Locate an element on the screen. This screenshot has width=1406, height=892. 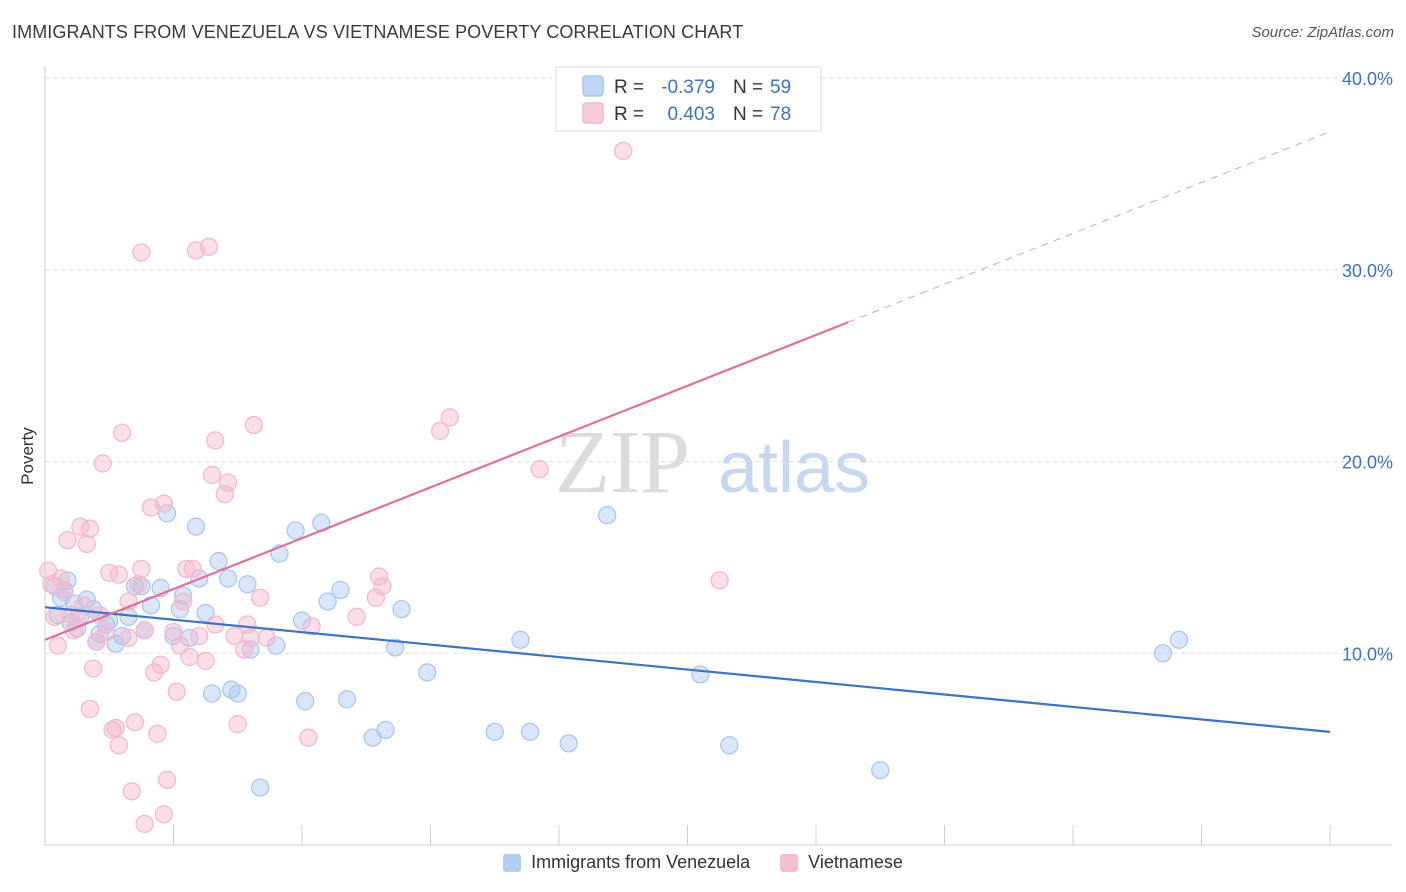
y-tick-label-1: 20.0% is located at coordinates (1367, 463).